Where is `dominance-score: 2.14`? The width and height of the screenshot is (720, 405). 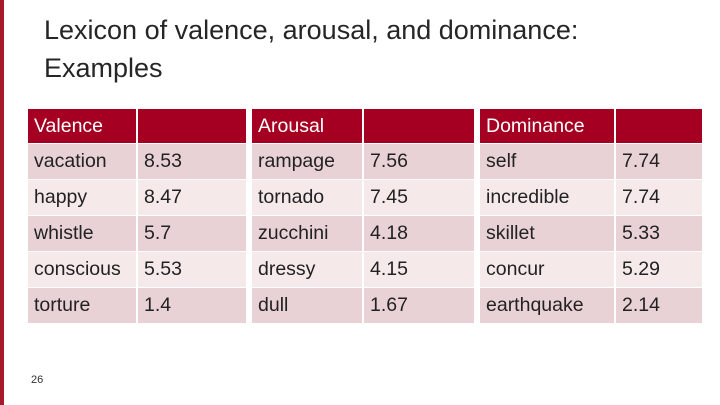
dominance-score: 2.14 is located at coordinates (659, 305).